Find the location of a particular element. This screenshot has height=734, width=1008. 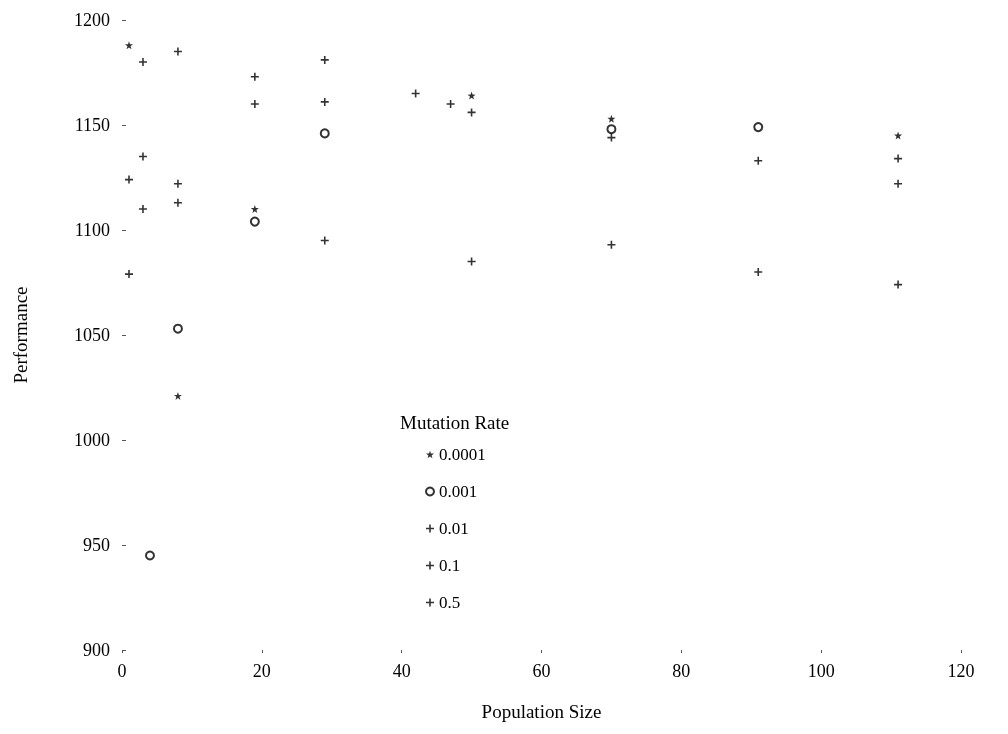

y-tick-label: 950 is located at coordinates (96, 545).